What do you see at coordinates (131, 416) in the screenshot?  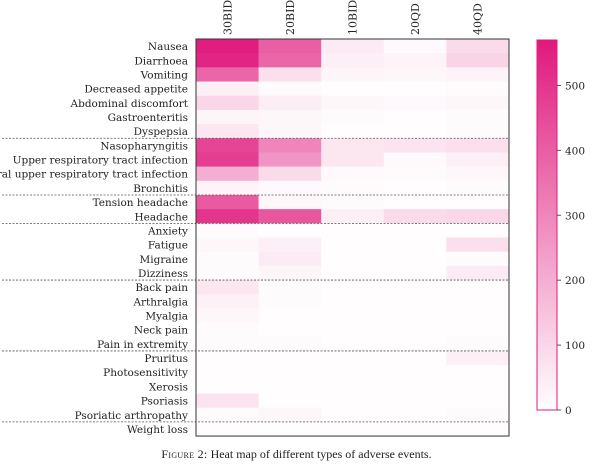 I see `row-label: Psoriatic arthropathy` at bounding box center [131, 416].